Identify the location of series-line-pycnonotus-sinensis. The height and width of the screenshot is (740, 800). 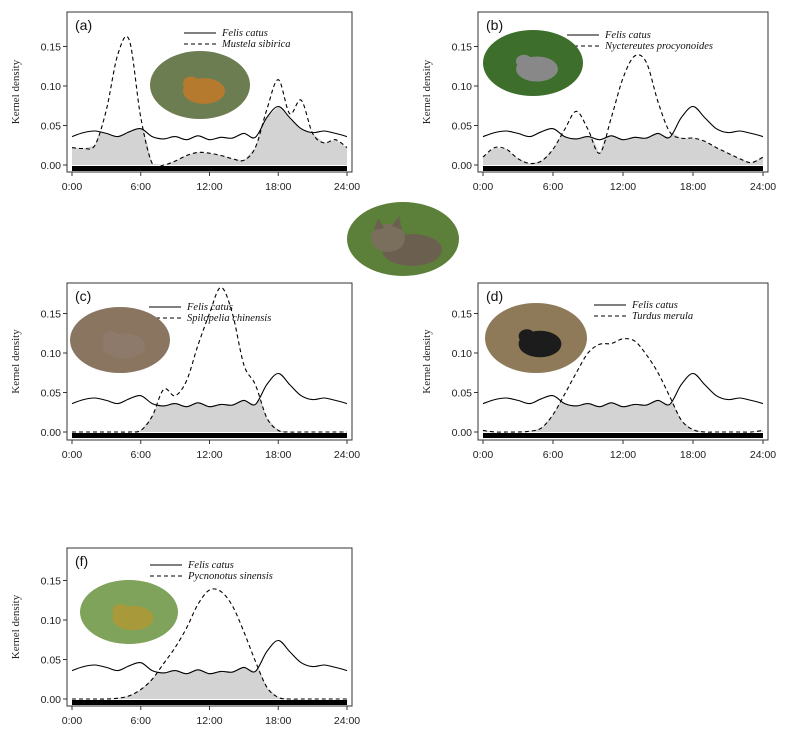
(209, 644).